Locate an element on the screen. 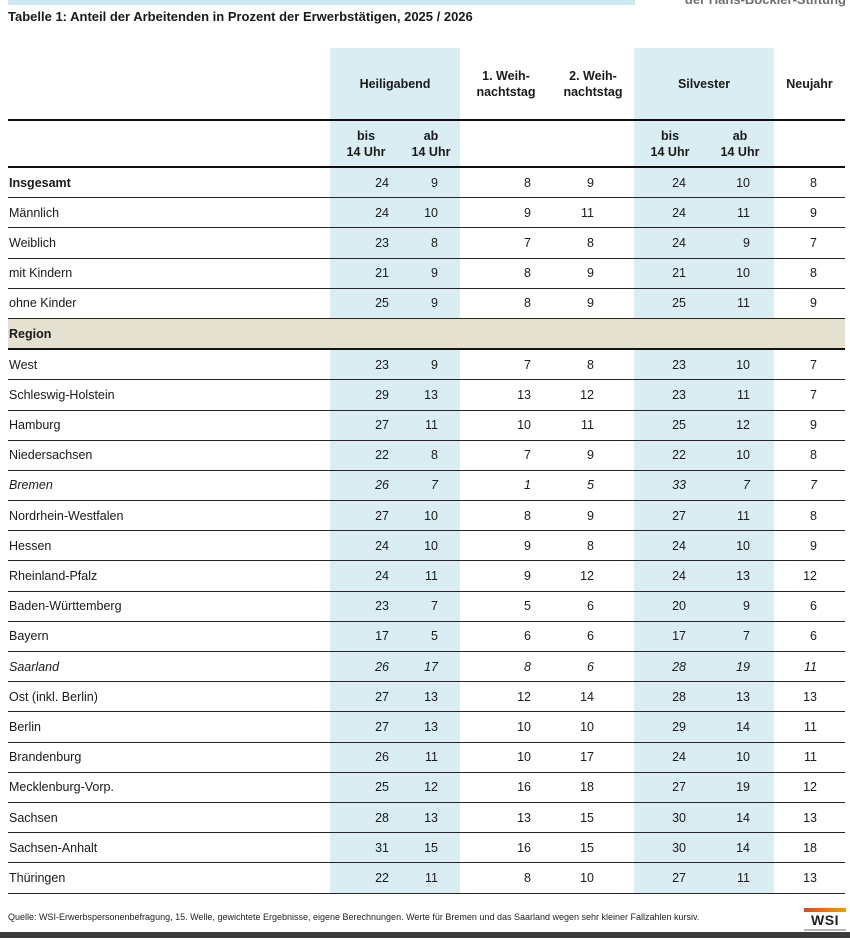  org-note-clipped: der Hans-Böckler-Stiftung is located at coordinates (726, 4).